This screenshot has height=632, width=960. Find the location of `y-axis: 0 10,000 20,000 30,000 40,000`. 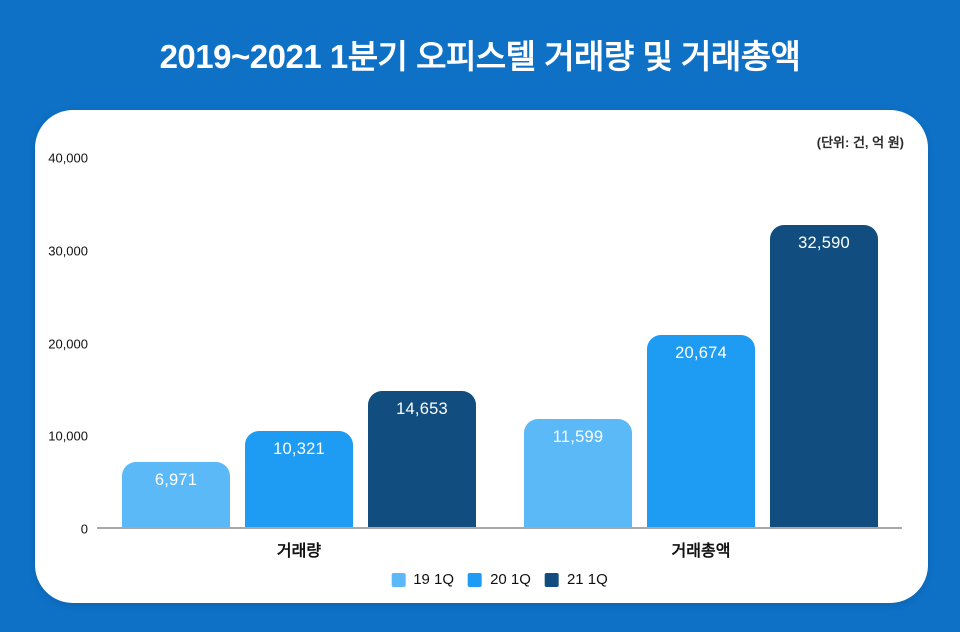

y-axis: 0 10,000 20,000 30,000 40,000 is located at coordinates (61, 344).